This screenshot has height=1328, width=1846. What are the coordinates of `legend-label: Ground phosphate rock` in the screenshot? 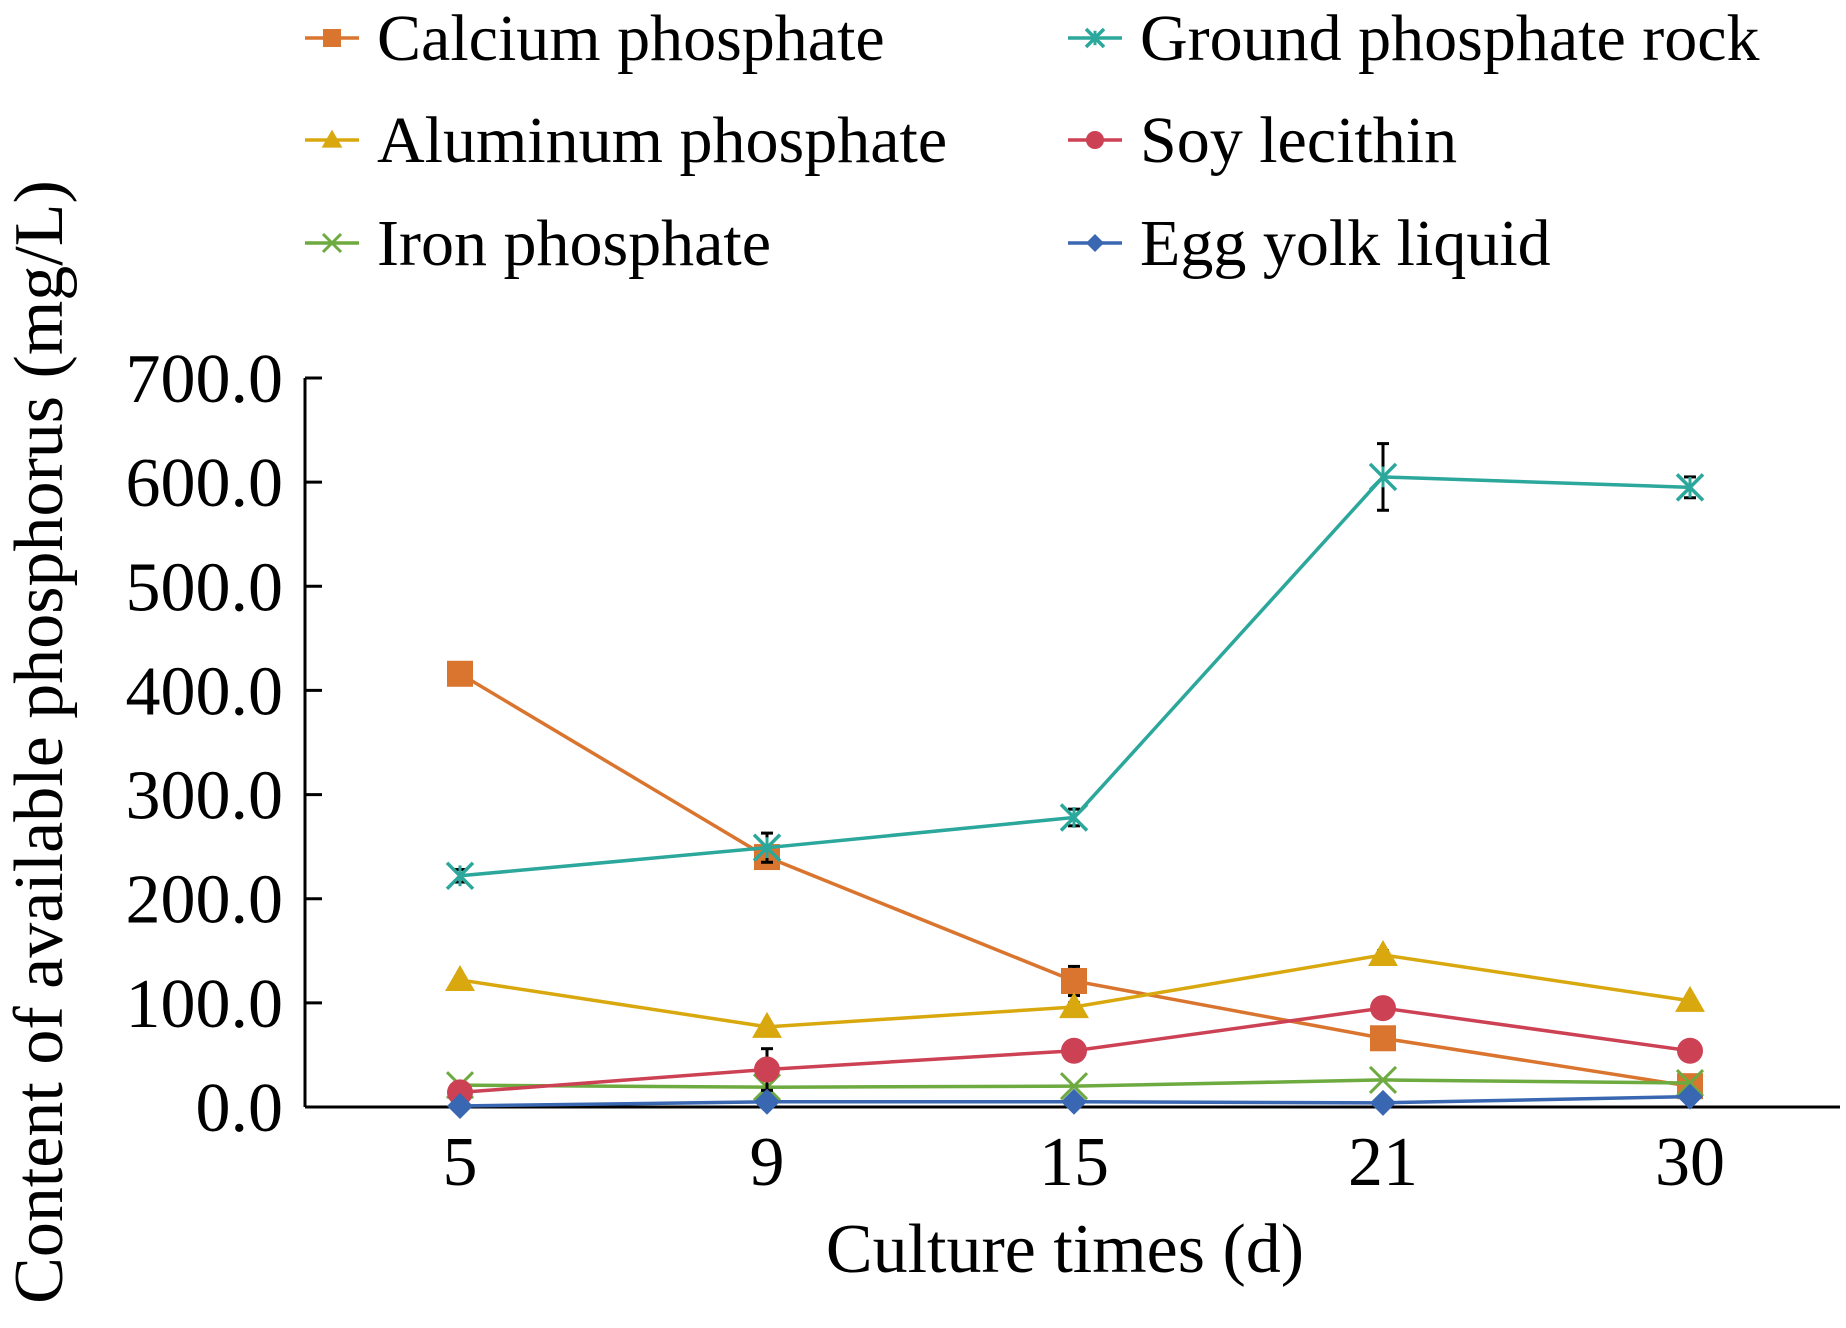 It's located at (1450, 38).